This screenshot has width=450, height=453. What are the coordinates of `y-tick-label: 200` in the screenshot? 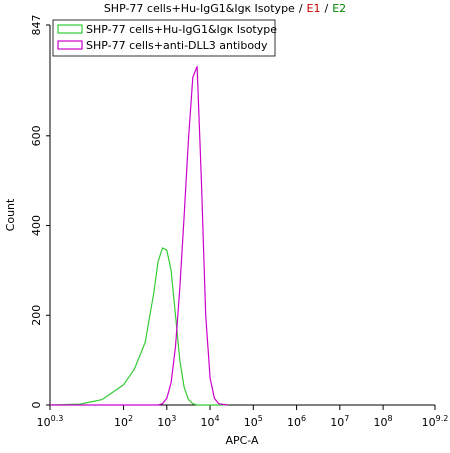 It's located at (36, 315).